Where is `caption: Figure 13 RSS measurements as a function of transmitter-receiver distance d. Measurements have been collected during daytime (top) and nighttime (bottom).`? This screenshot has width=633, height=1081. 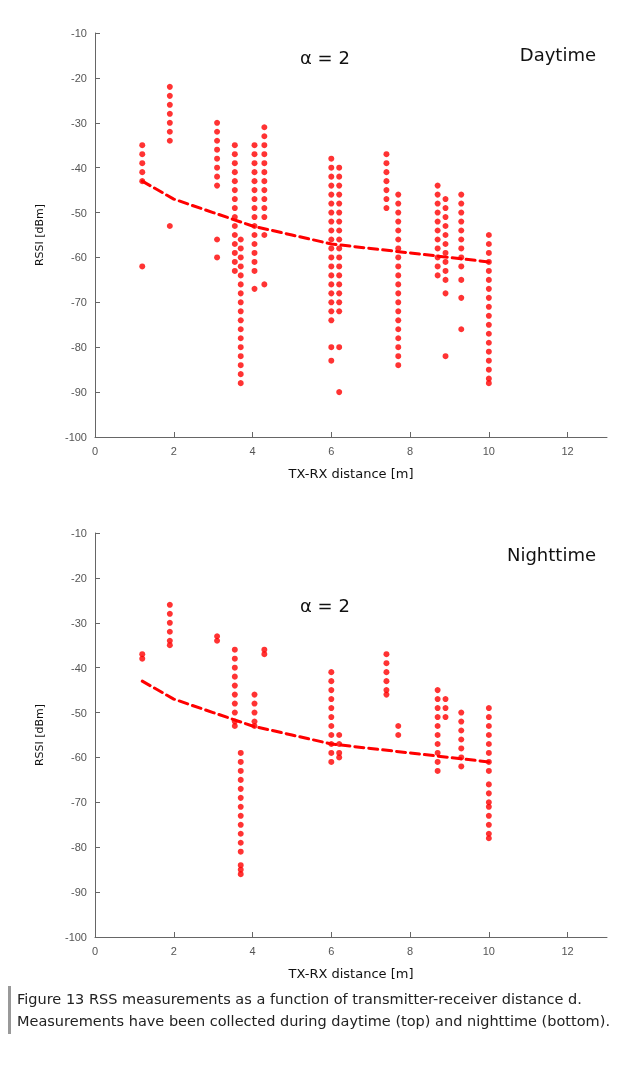 caption: Figure 13 RSS measurements as a function of transmitter-receiver distance d. Measurements have been collected during daytime (top) and nighttime (bottom). is located at coordinates (314, 1010).